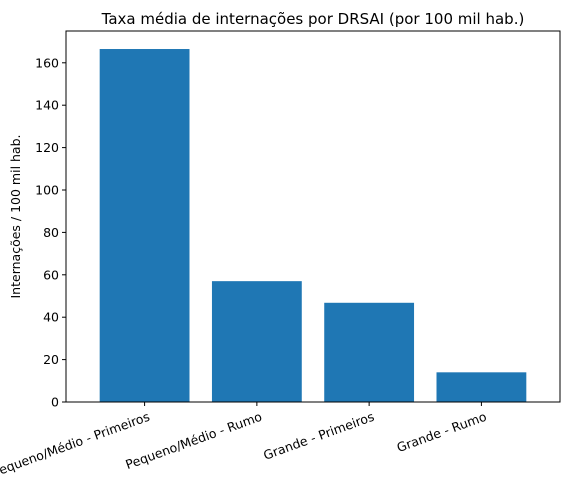 The width and height of the screenshot is (571, 498). I want to click on y-tick-label: 160, so click(47, 62).